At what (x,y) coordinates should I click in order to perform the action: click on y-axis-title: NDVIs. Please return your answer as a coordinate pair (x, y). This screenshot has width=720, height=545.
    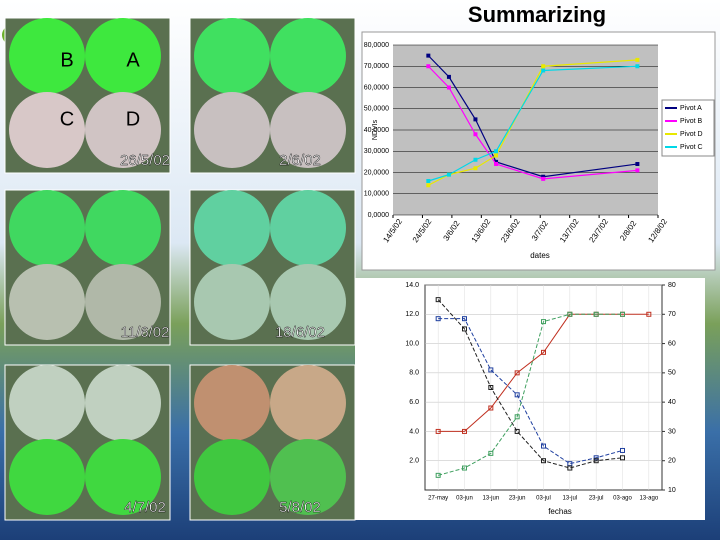
    Looking at the image, I should click on (375, 129).